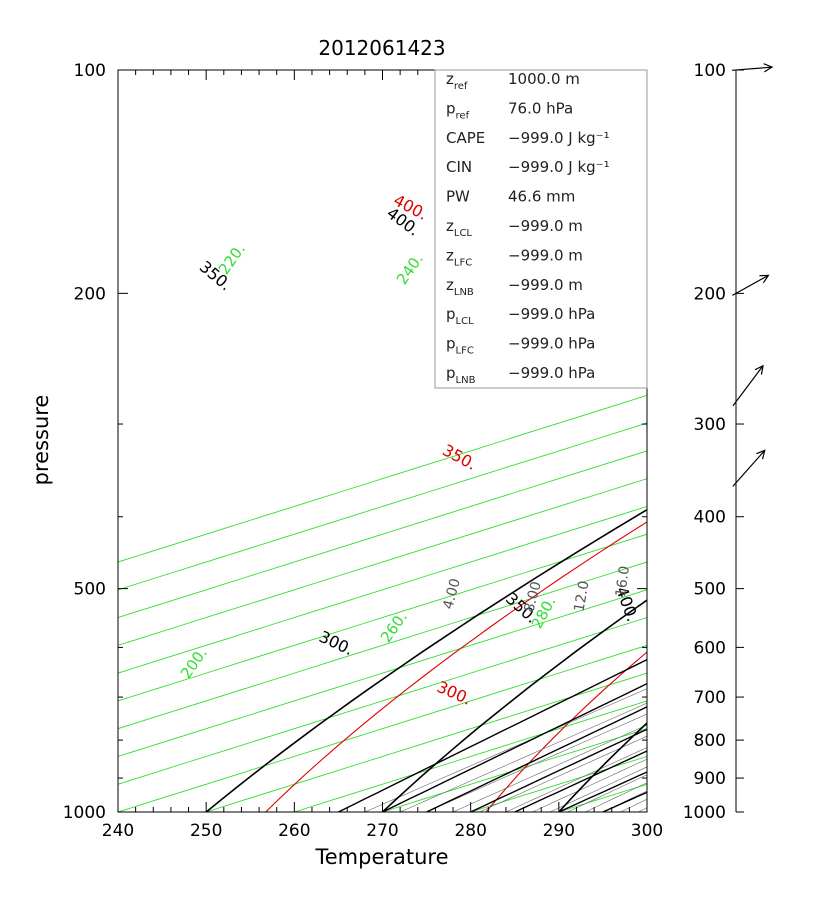 This screenshot has height=910, width=814. What do you see at coordinates (84, 442) in the screenshot?
I see `y-tick-labels: 100 200 500 1000` at bounding box center [84, 442].